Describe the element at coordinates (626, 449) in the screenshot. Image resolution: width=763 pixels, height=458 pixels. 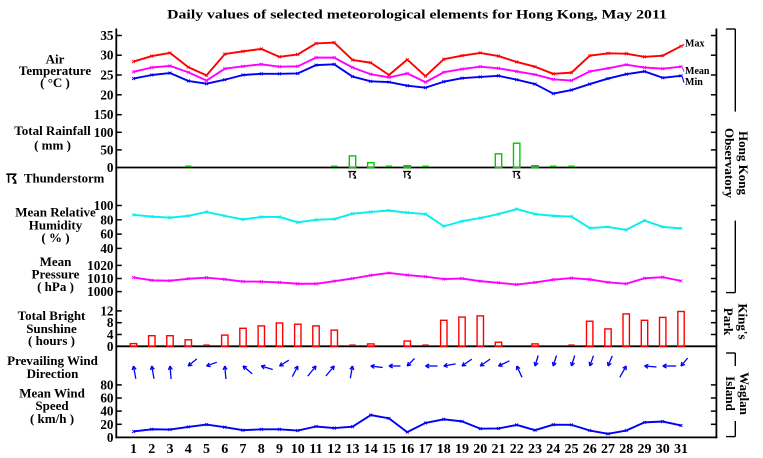
I see `svg-text: 28` at that location.